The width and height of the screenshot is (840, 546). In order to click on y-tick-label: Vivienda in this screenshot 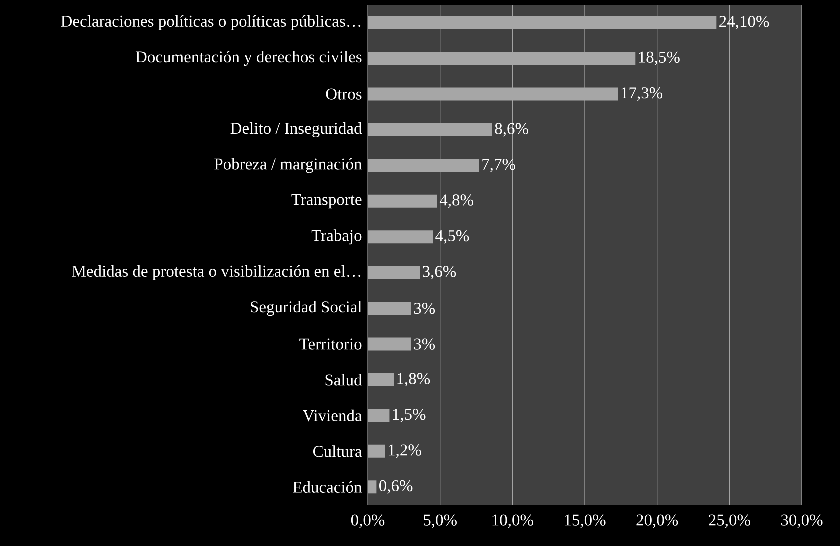, I will do `click(332, 416)`.